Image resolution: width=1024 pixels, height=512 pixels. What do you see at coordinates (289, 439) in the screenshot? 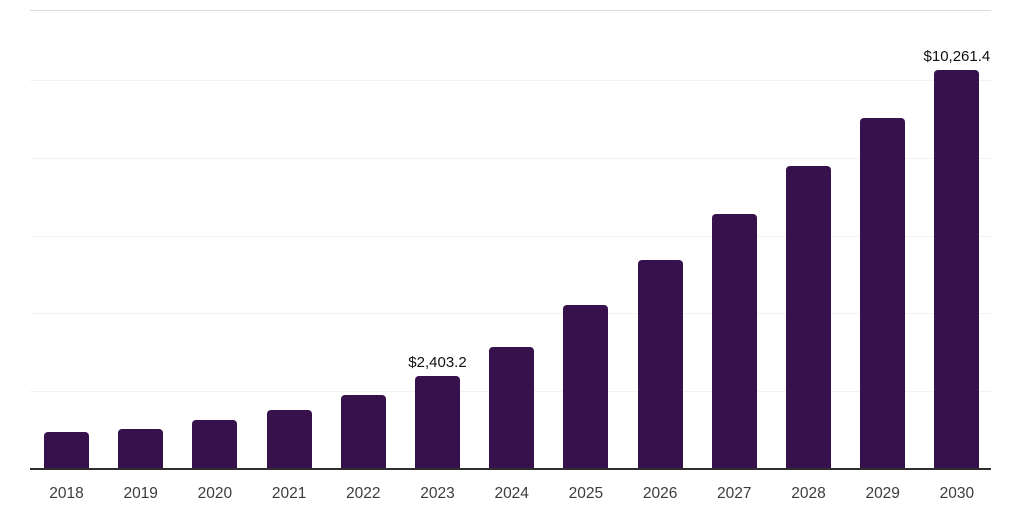
I see `bar-2021` at bounding box center [289, 439].